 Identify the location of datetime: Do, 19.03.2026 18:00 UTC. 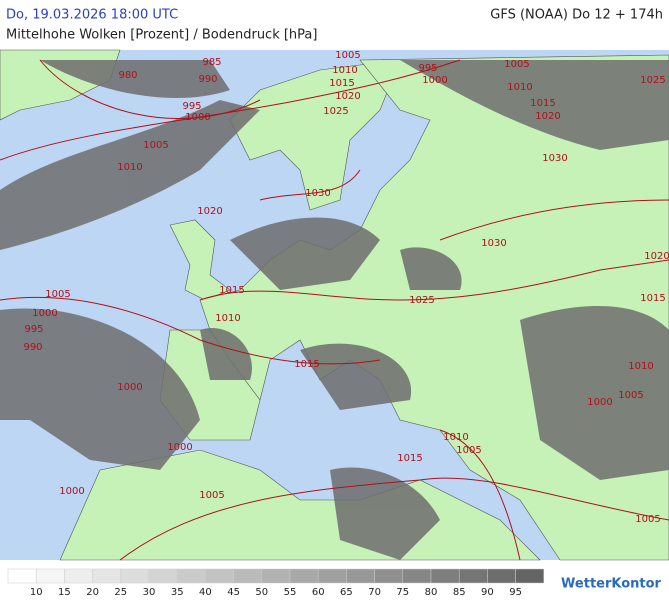
(92, 15).